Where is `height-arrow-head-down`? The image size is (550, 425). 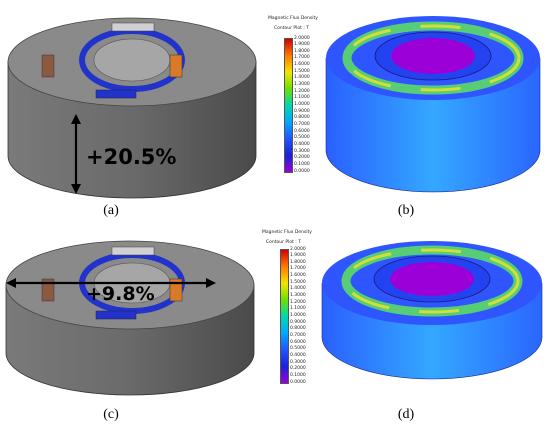 height-arrow-head-down is located at coordinates (76, 189).